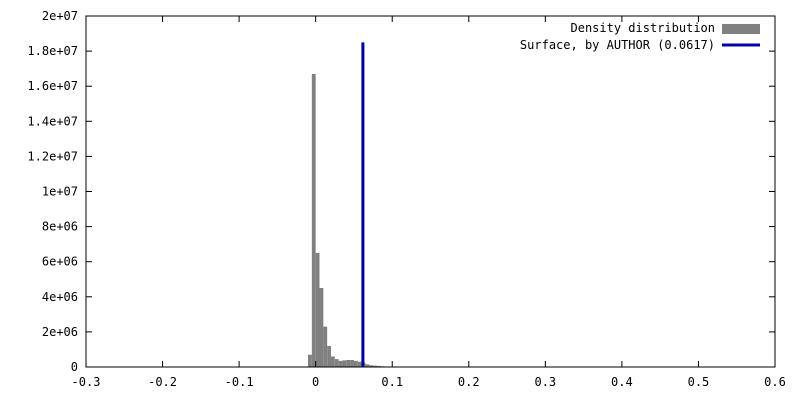 This screenshot has width=800, height=400. I want to click on y-tick-label: 4e+06, so click(60, 297).